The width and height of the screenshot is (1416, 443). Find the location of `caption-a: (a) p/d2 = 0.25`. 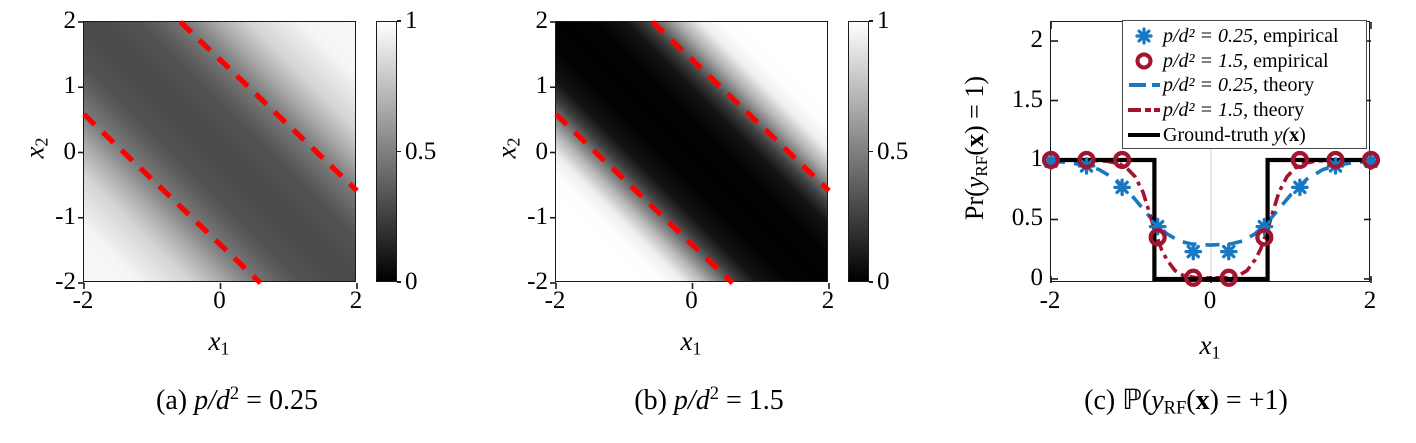

caption-a: (a) p/d2 = 0.25 is located at coordinates (237, 400).